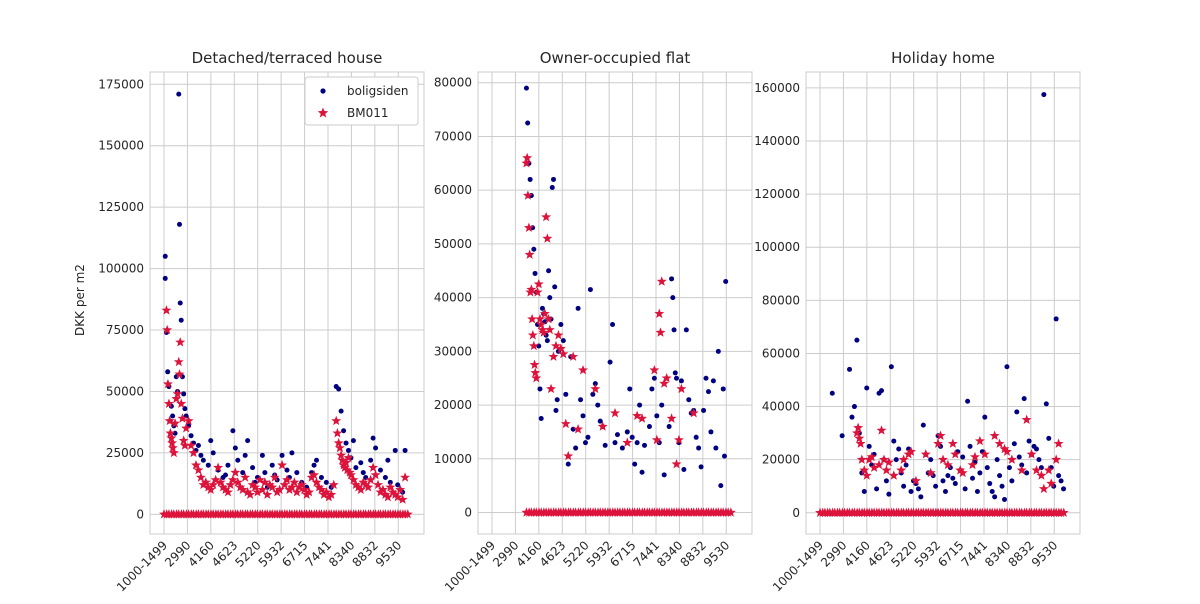 The image size is (1200, 604). I want to click on x-tick-label: 9530, so click(388, 553).